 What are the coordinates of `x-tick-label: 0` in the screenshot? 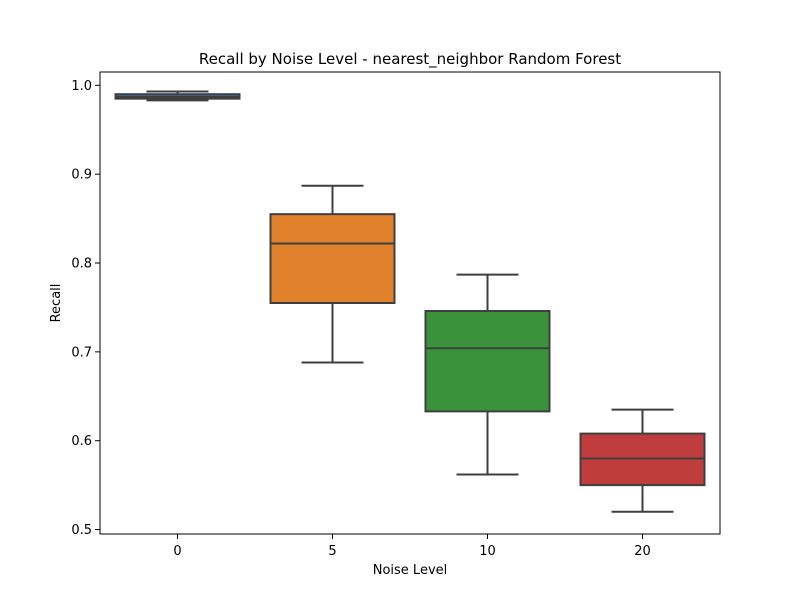 It's located at (177, 551).